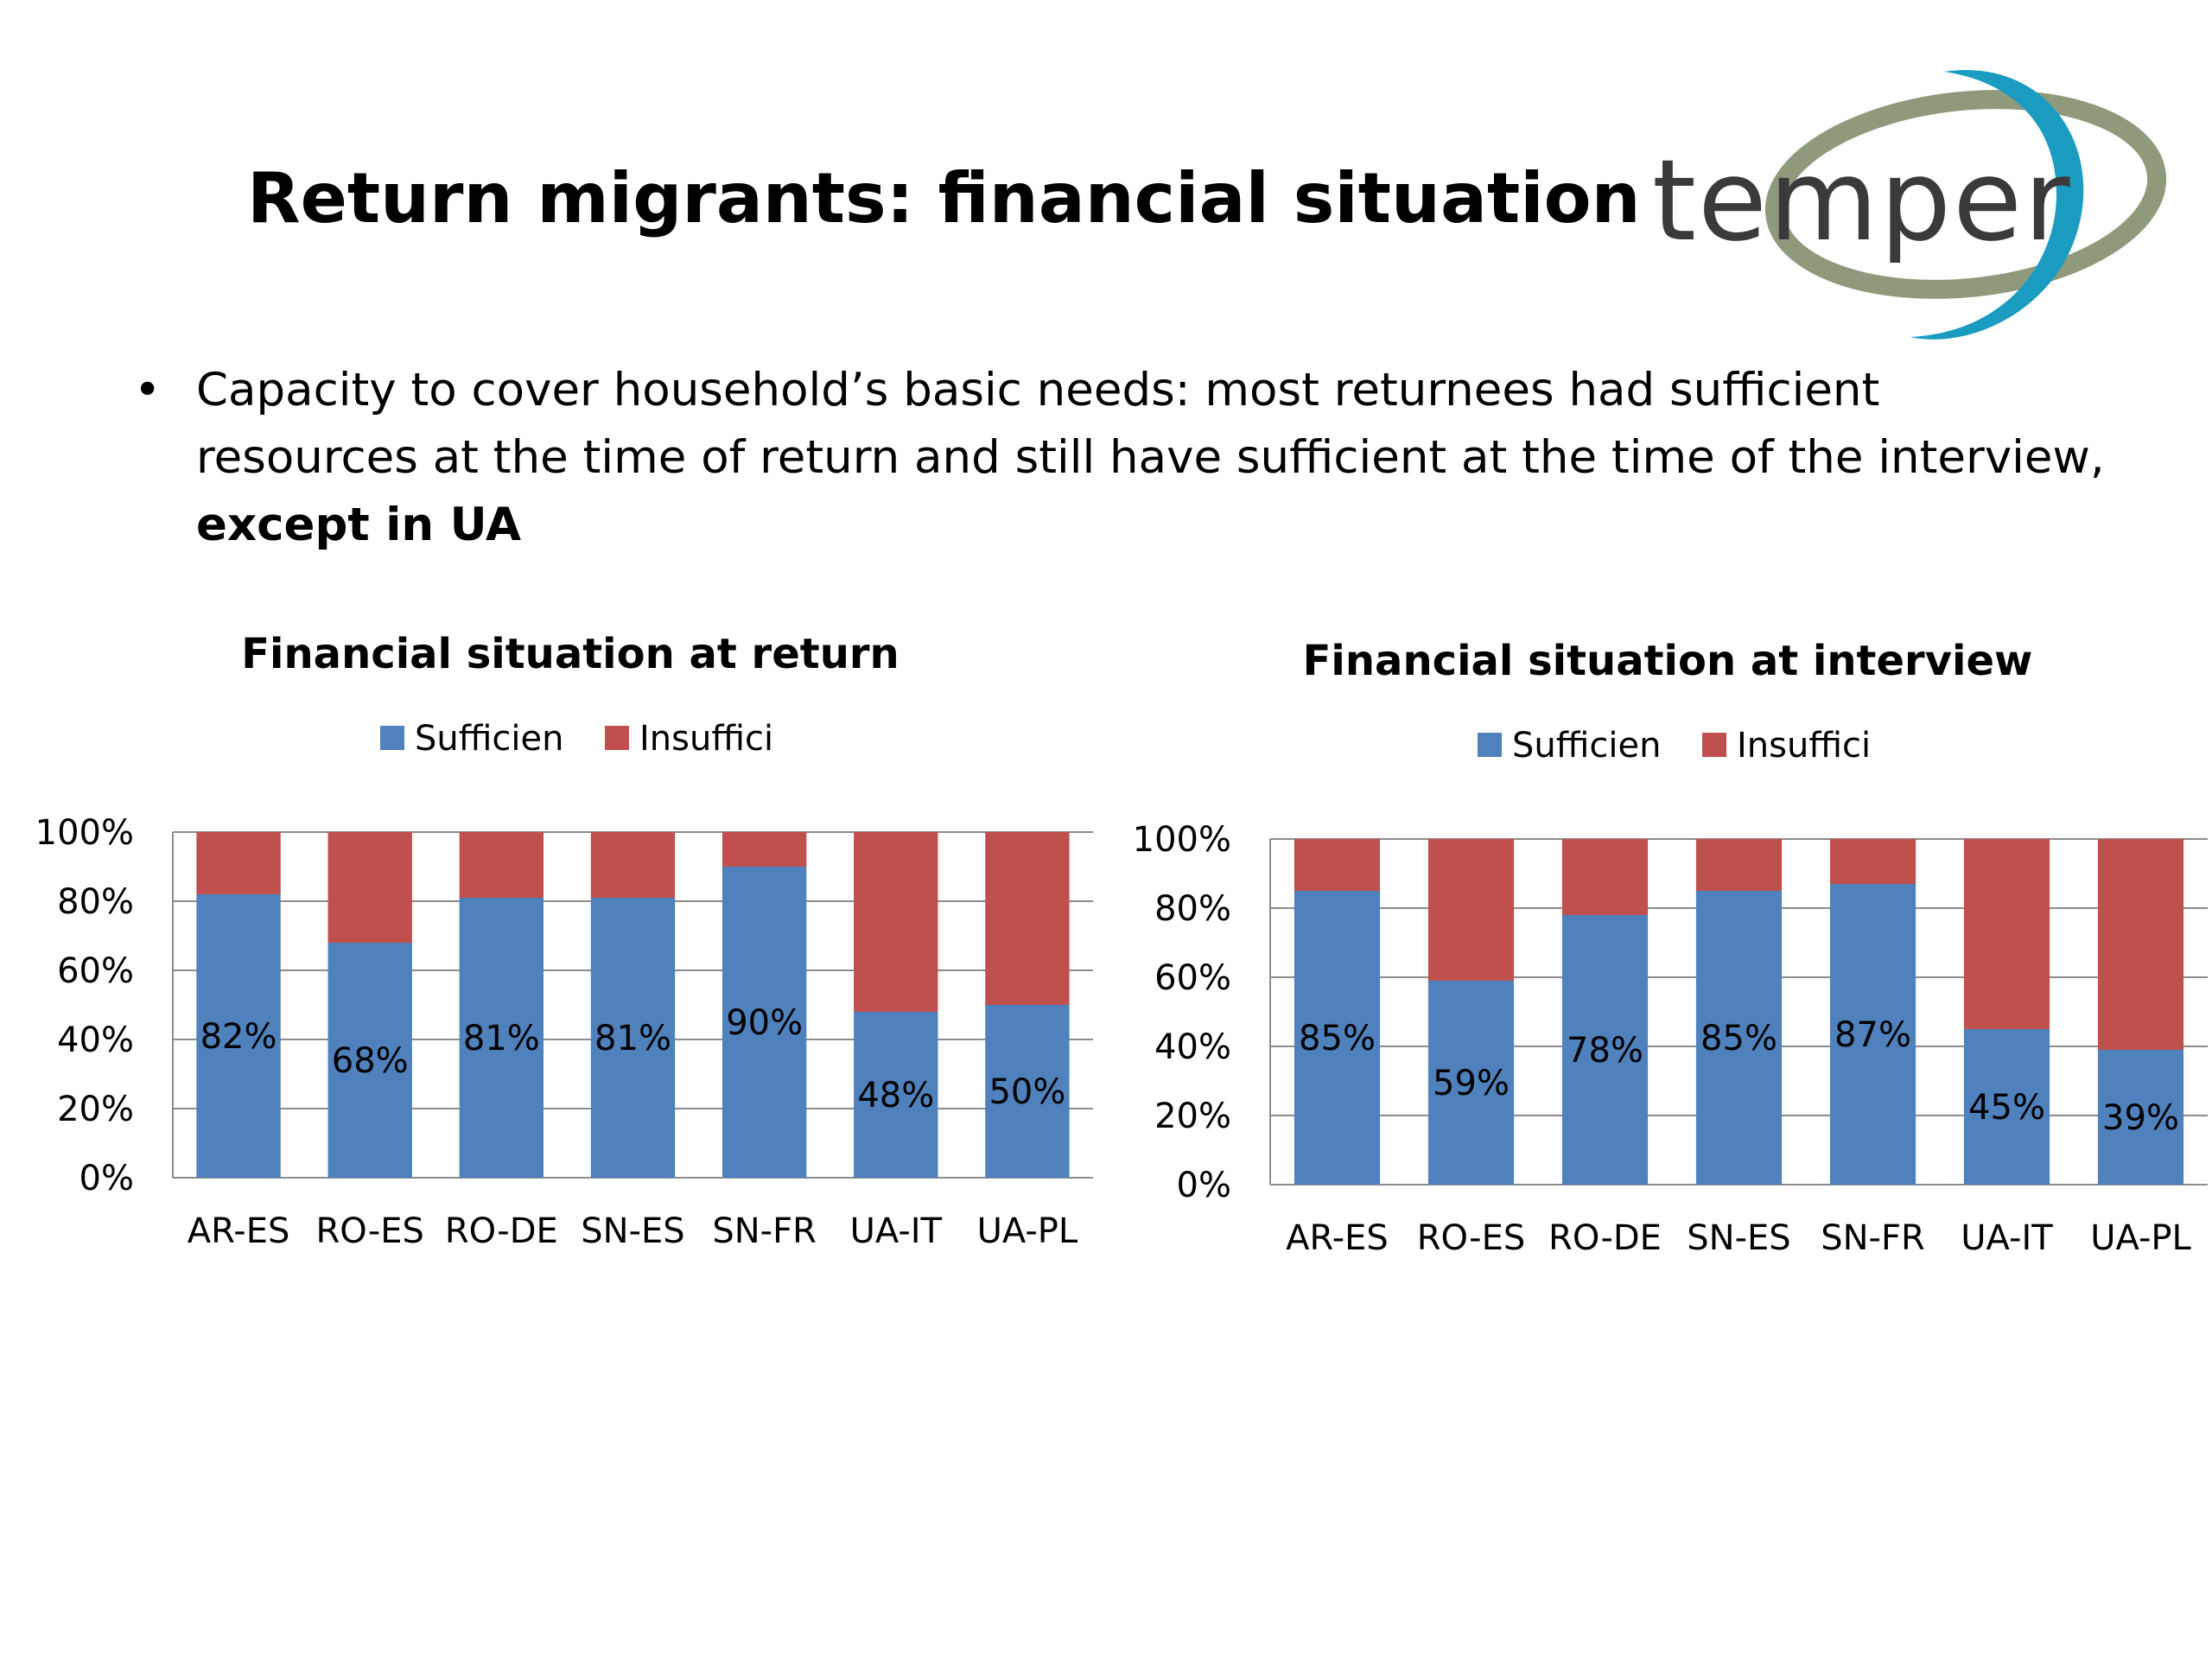 This screenshot has width=2212, height=1659. Describe the element at coordinates (1997, 205) in the screenshot. I see `logo-ring-teal` at that location.